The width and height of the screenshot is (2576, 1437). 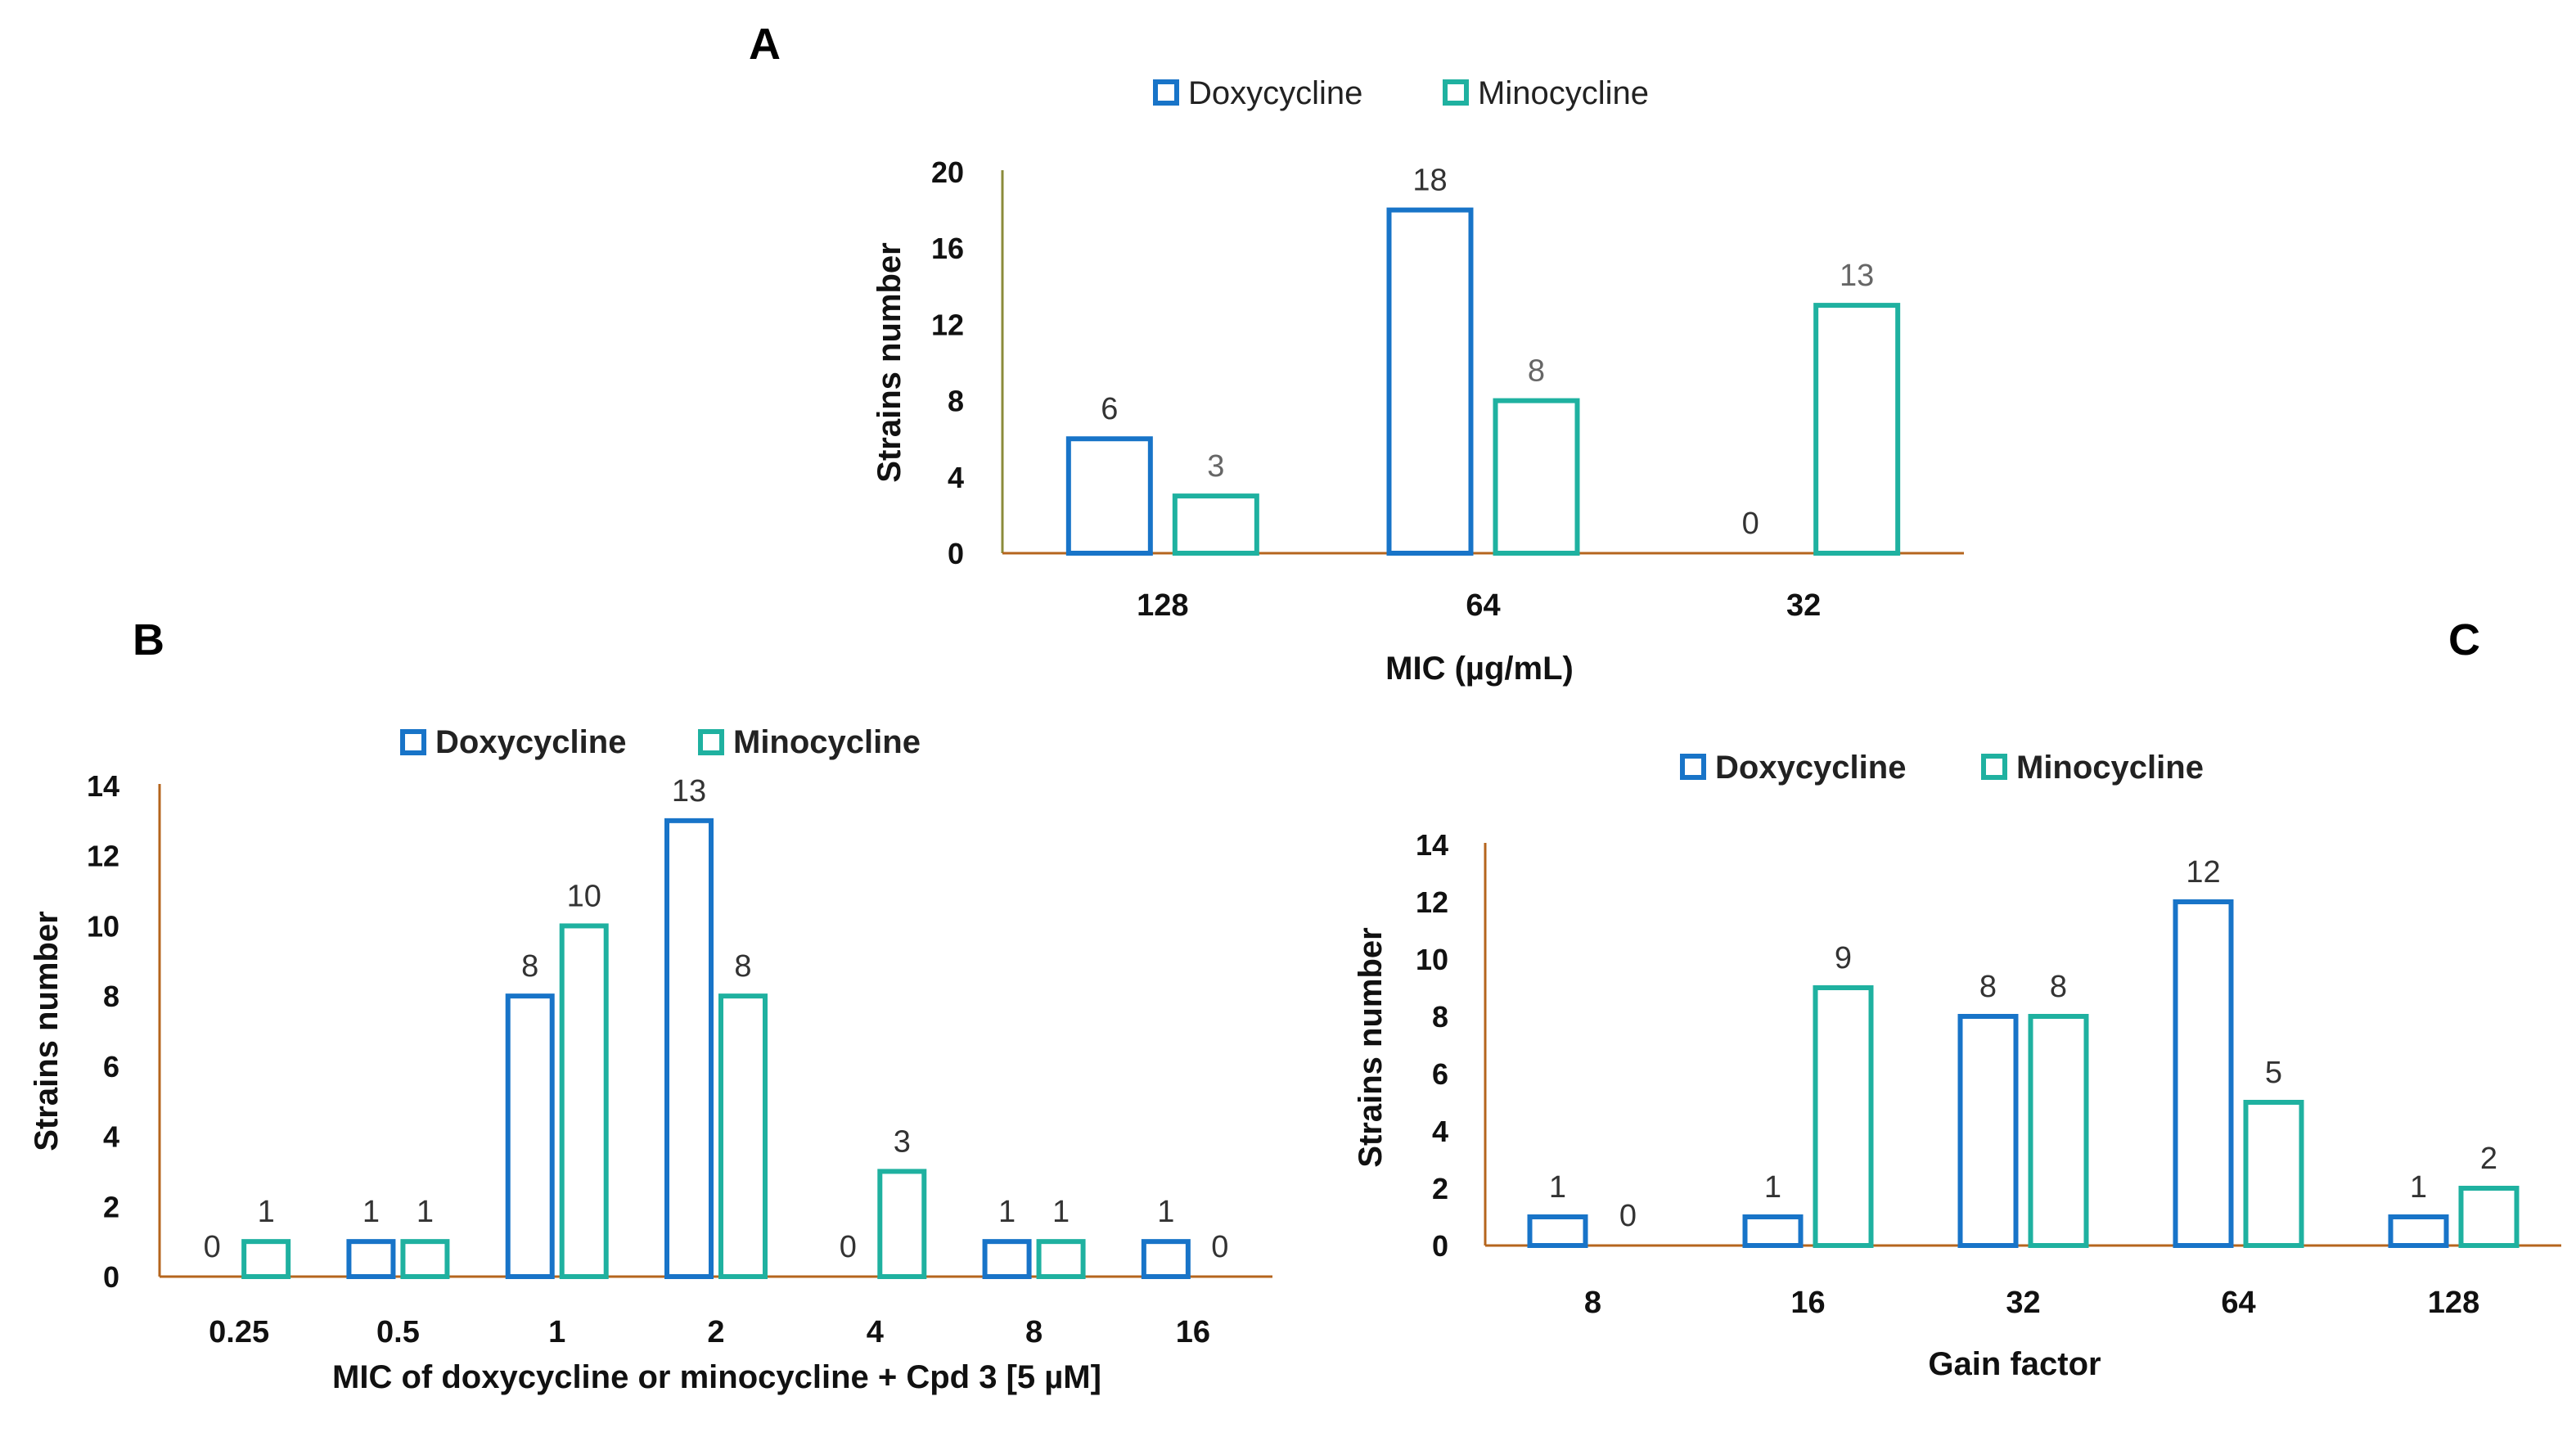 I want to click on data-label-doxycycline: 12, so click(x=2203, y=873).